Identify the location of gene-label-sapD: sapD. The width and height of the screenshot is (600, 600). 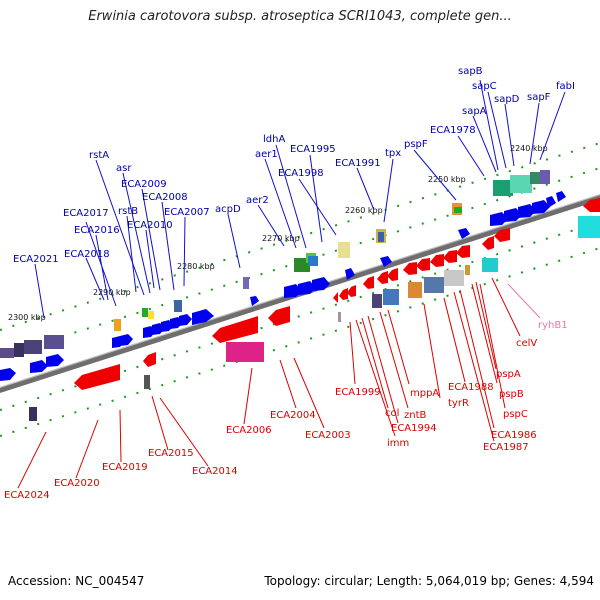
(507, 99).